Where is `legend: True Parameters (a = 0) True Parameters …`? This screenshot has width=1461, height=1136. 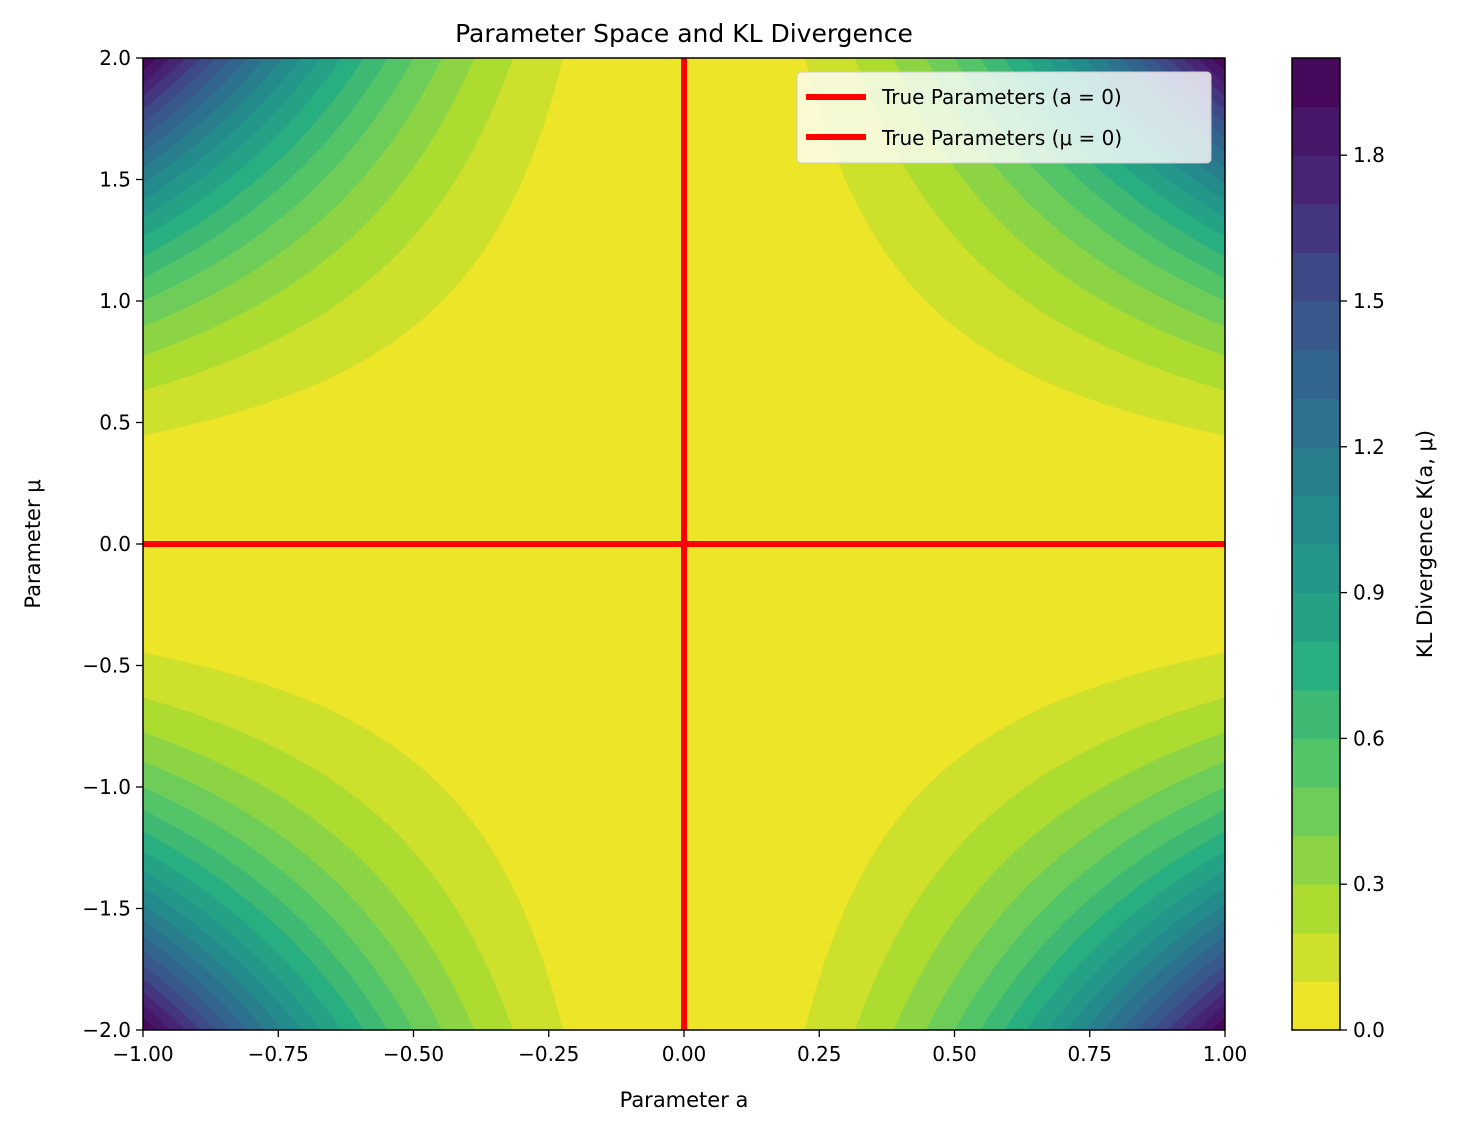 legend: True Parameters (a = 0) True Parameters … is located at coordinates (1004, 117).